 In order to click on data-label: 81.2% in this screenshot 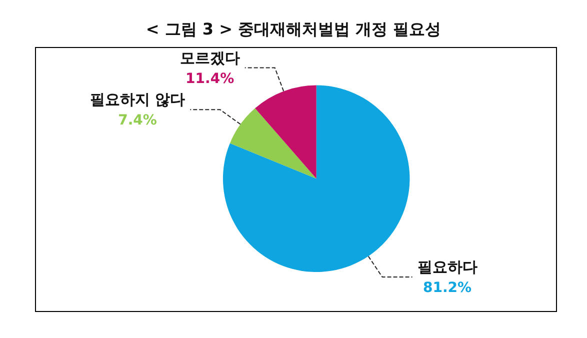, I will do `click(447, 288)`.